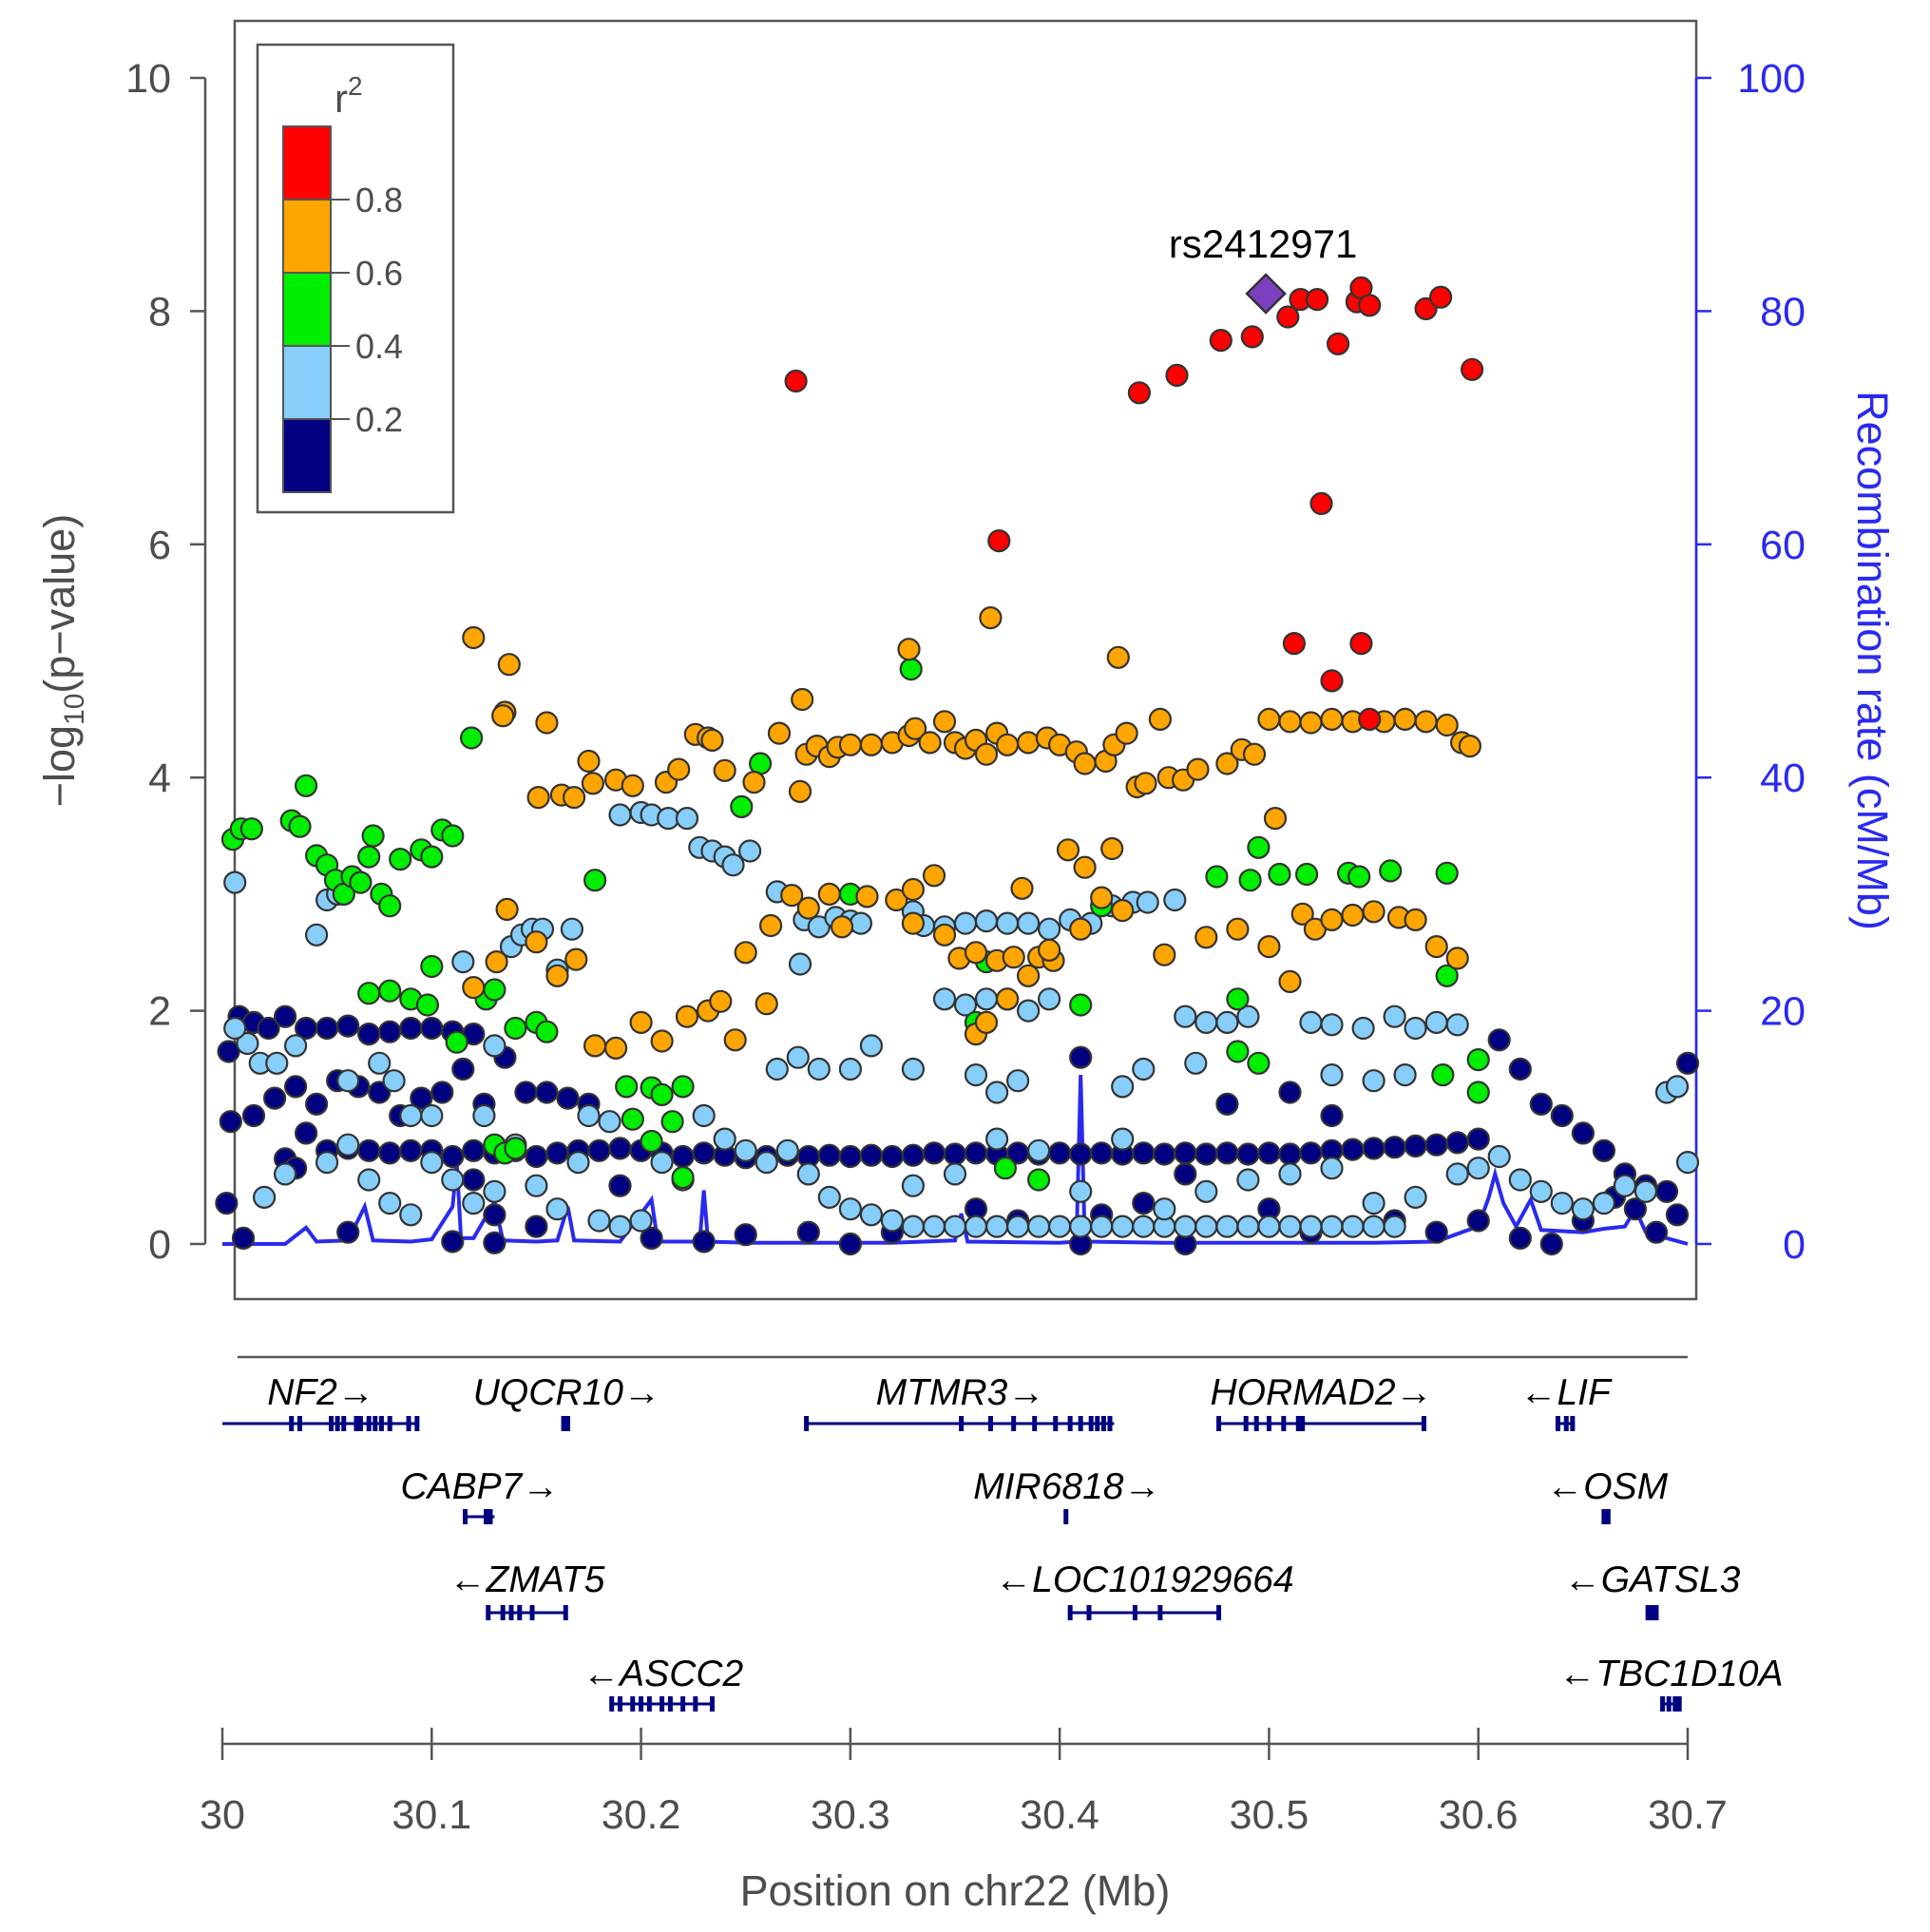 The image size is (1930, 1932). I want to click on gene-cabp7: CABP7→, so click(480, 1495).